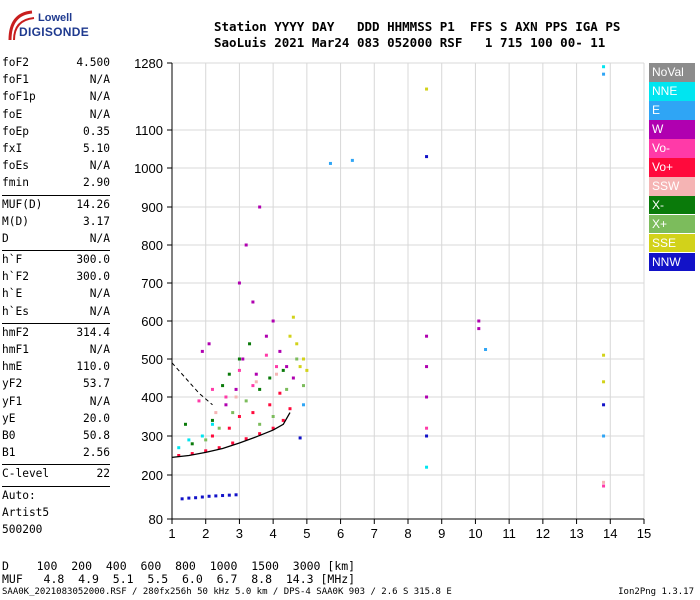  I want to click on param-value: 20.0, so click(96, 418).